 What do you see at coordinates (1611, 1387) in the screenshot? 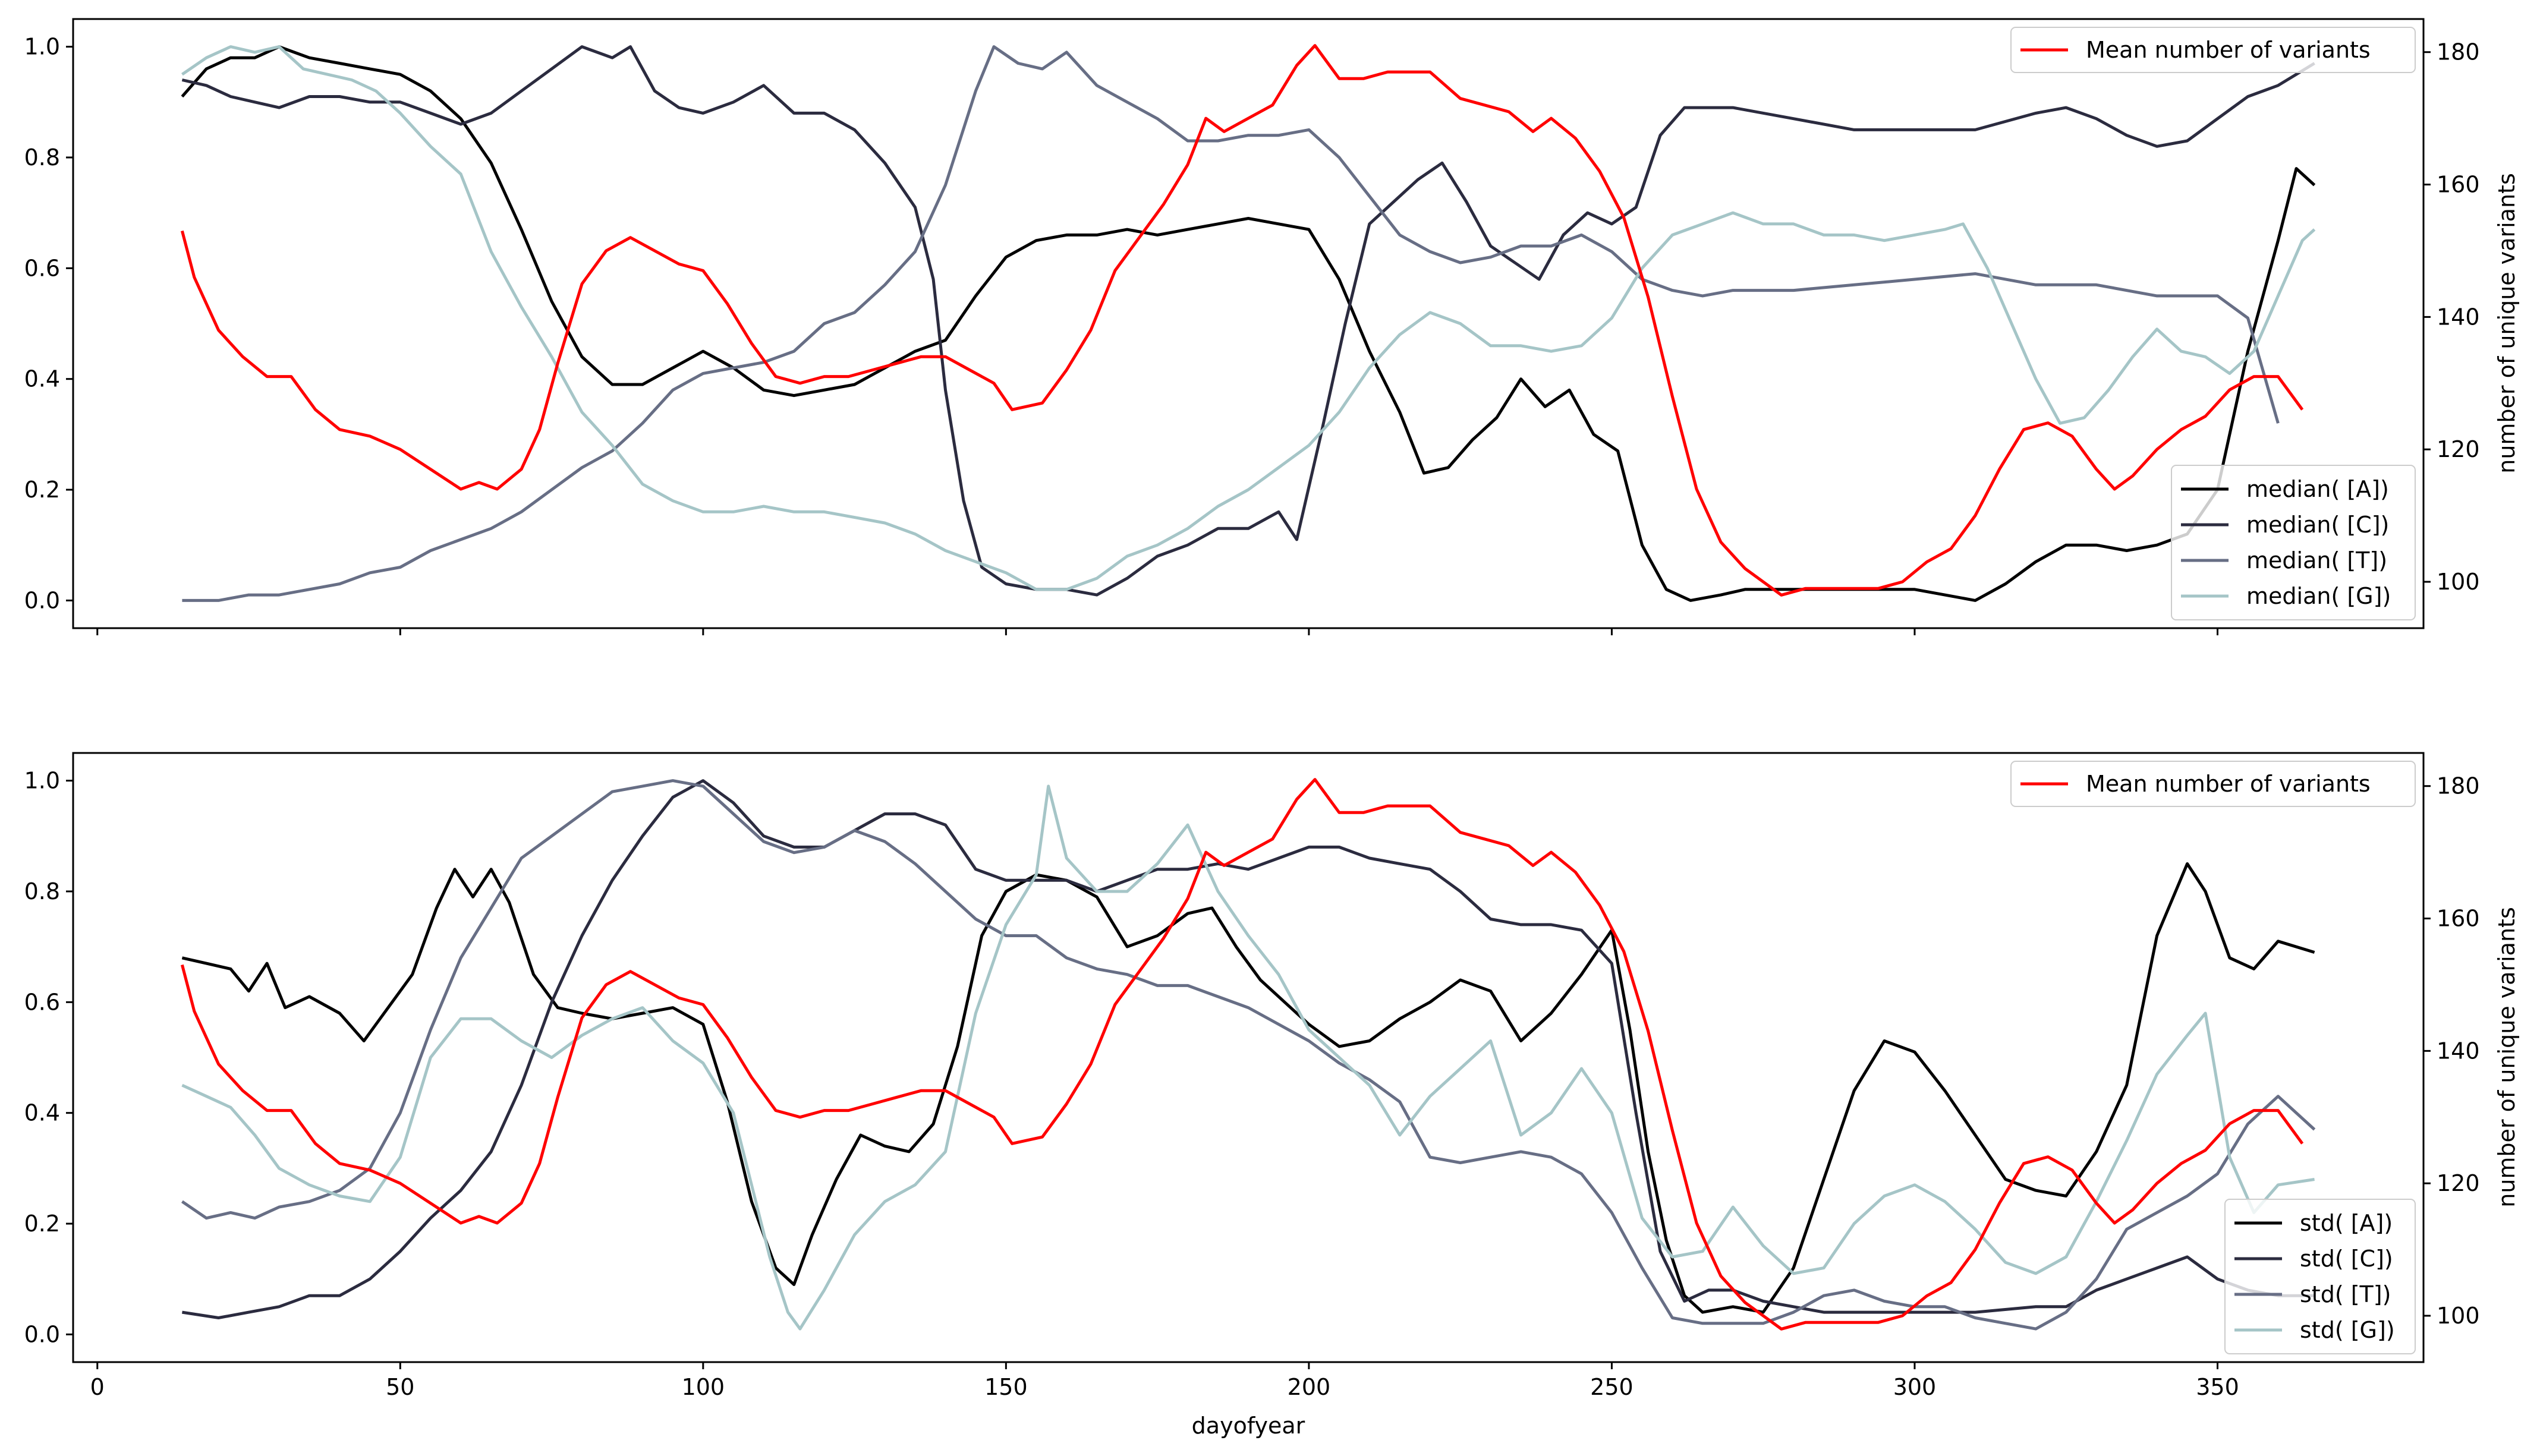
I see `x-tick-label: 250` at bounding box center [1611, 1387].